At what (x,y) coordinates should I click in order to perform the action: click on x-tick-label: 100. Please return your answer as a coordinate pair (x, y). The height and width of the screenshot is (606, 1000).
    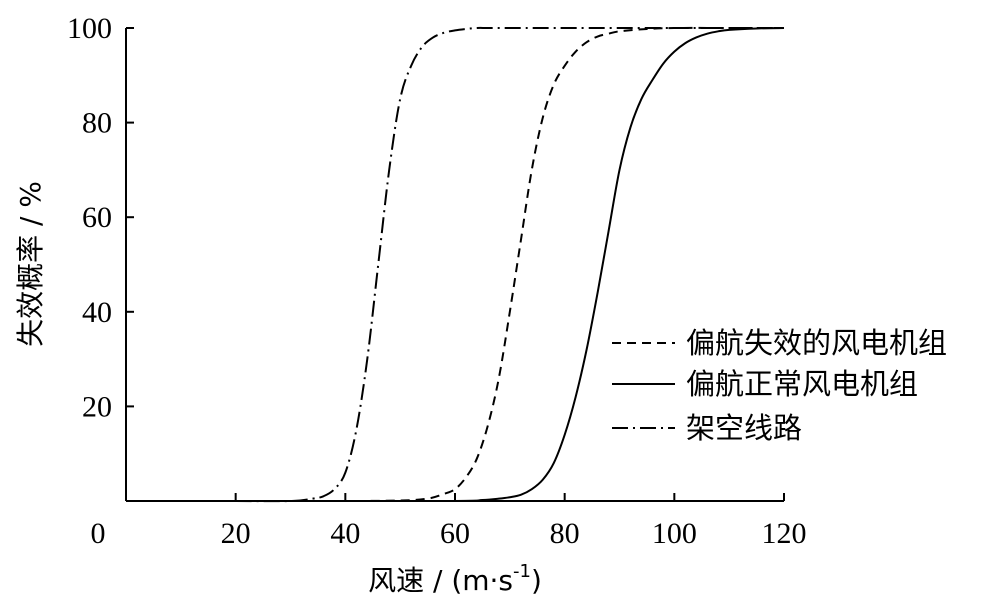
    Looking at the image, I should click on (674, 533).